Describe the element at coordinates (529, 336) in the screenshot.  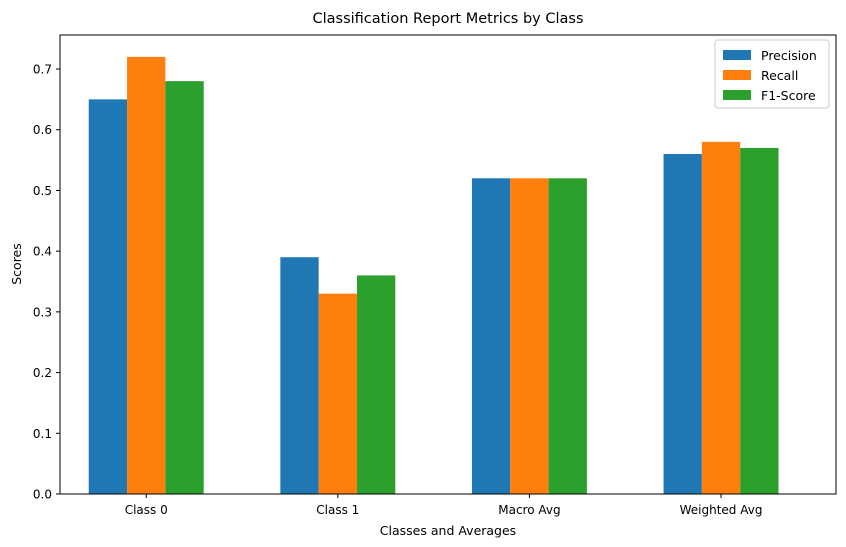
I see `bar-recall-macro-avg` at that location.